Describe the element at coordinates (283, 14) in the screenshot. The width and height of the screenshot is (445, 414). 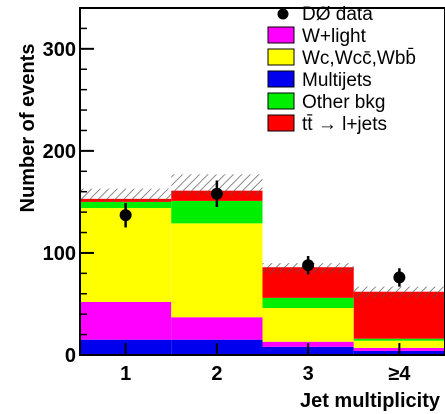
I see `legend-marker-data` at that location.